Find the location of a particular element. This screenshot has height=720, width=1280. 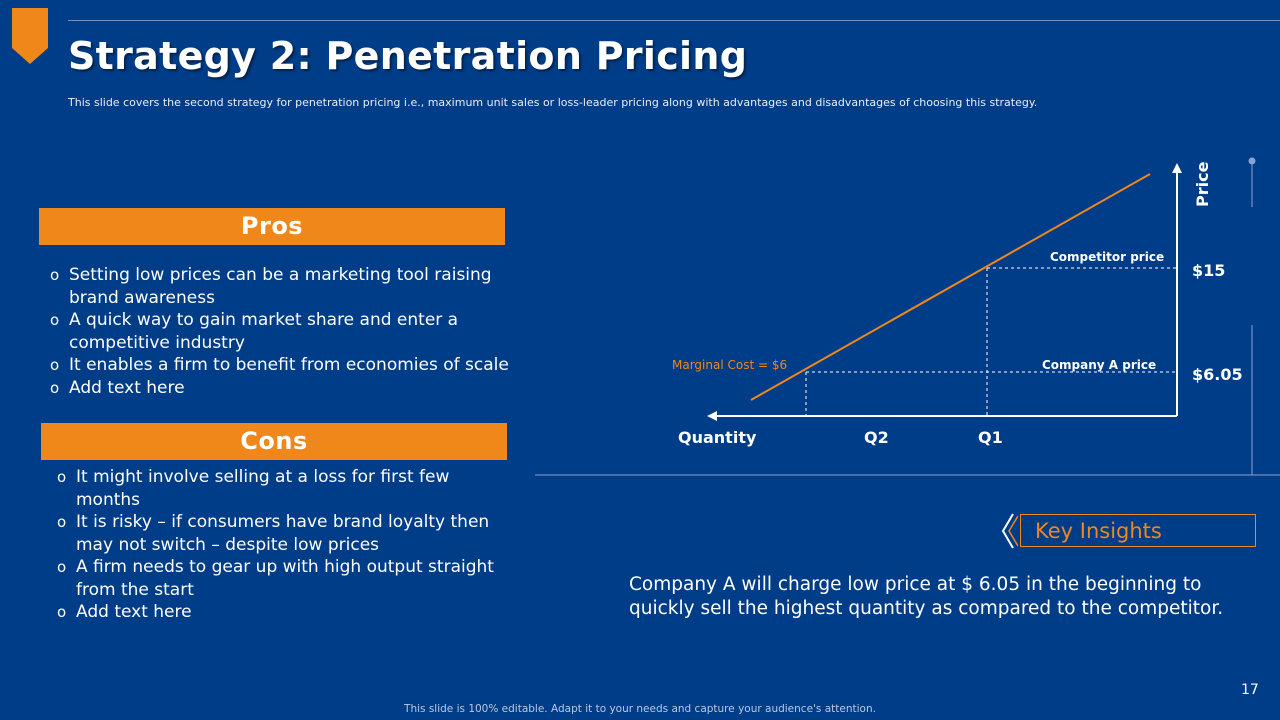

key-insights-box: Key Insights is located at coordinates (1138, 530).